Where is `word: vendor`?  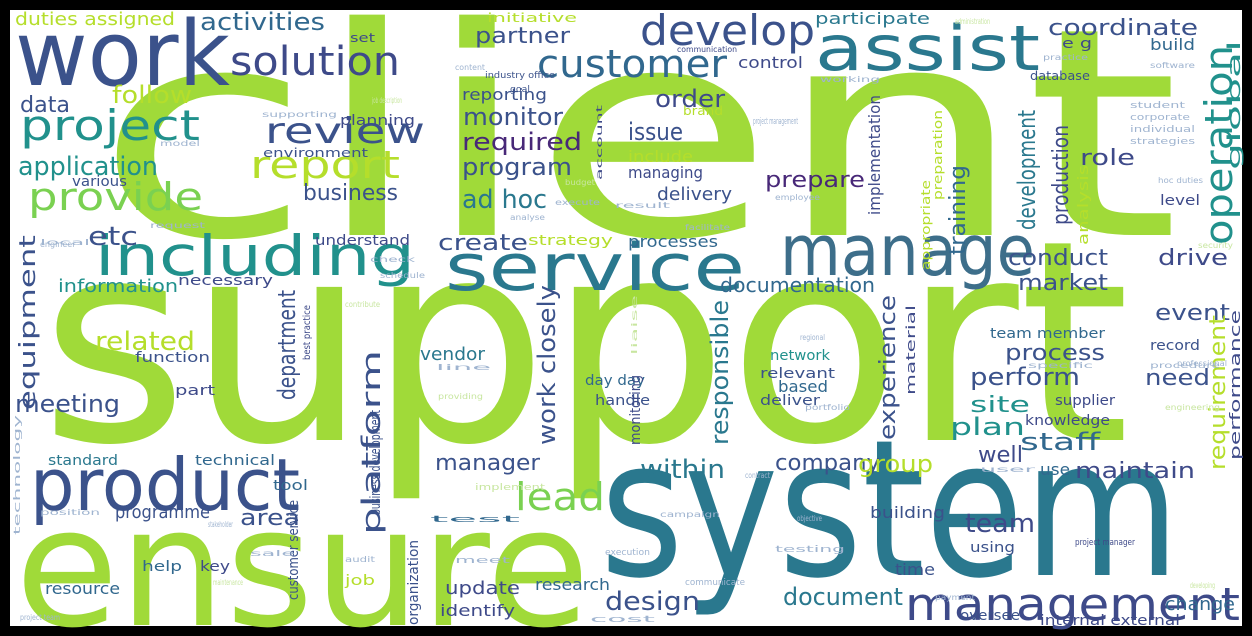
word: vendor is located at coordinates (453, 354).